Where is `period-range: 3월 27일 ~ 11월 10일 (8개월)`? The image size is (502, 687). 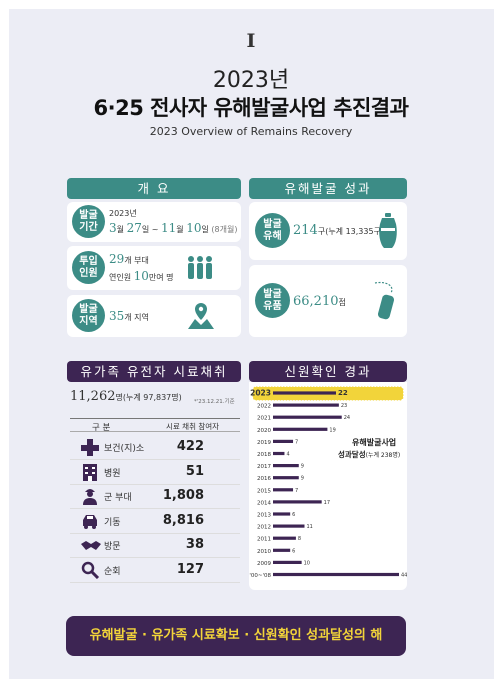 period-range: 3월 27일 ~ 11월 10일 (8개월) is located at coordinates (173, 228).